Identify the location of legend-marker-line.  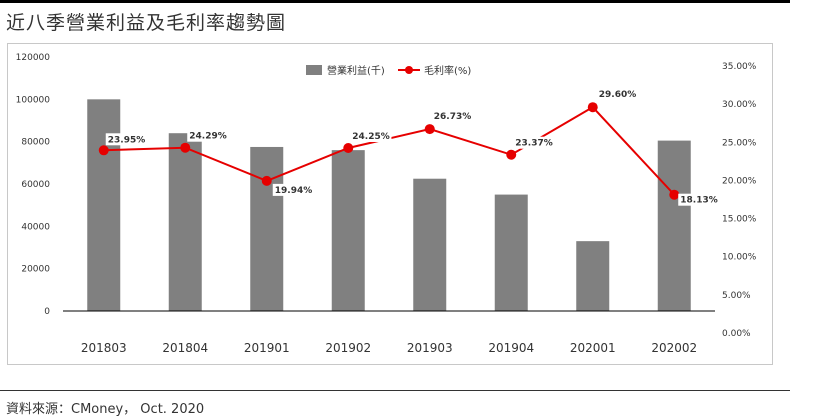
(409, 70).